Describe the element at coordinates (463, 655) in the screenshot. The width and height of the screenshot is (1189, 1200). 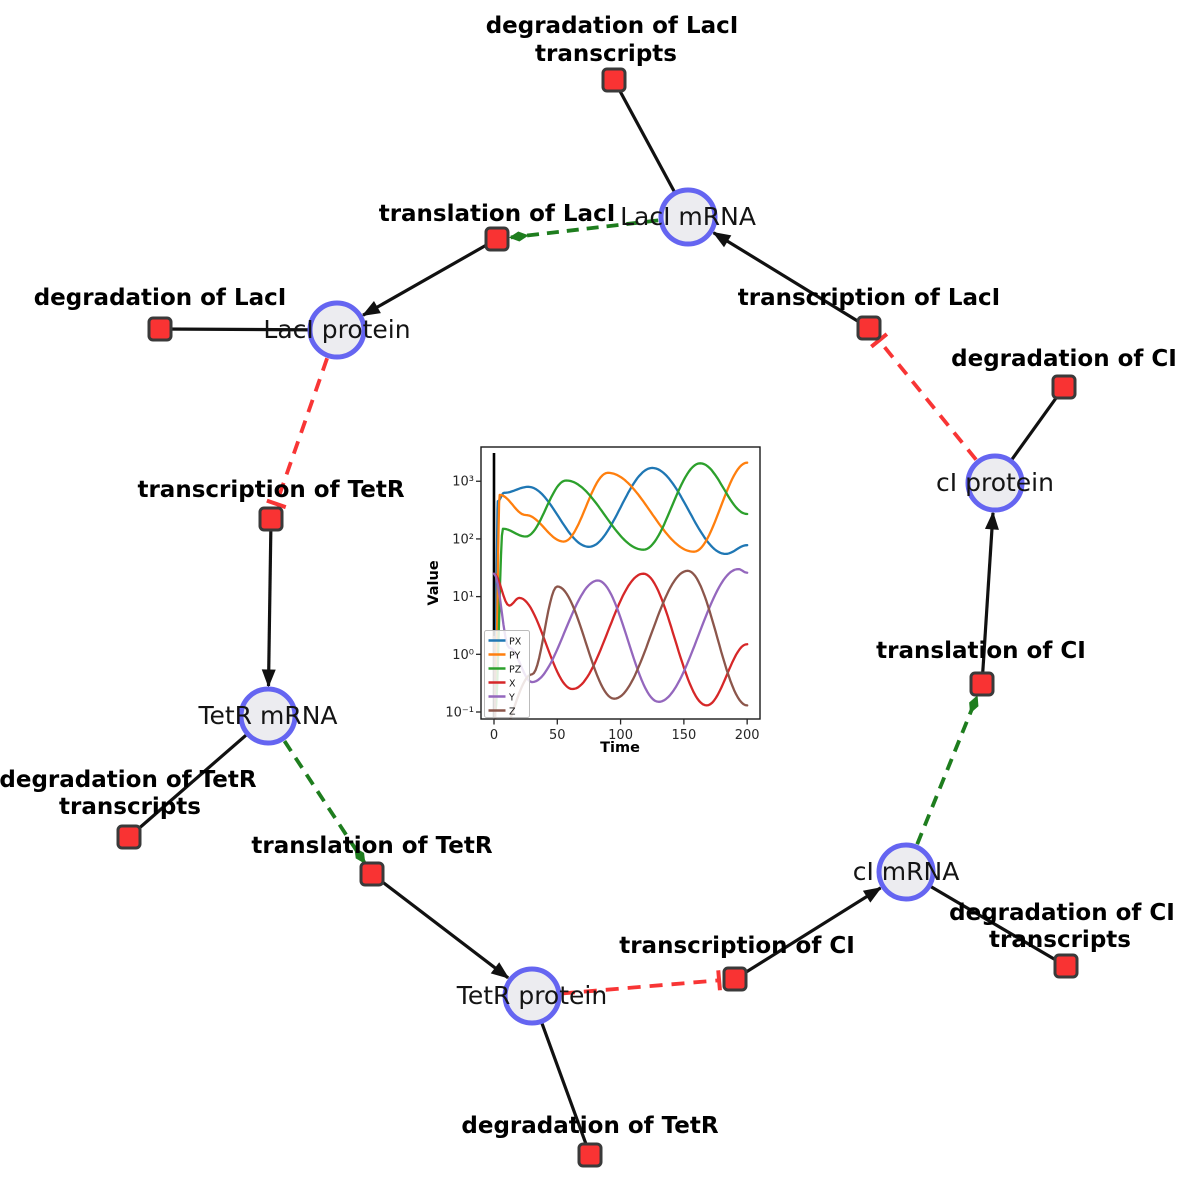
I see `y-tick-label: 10⁰` at that location.